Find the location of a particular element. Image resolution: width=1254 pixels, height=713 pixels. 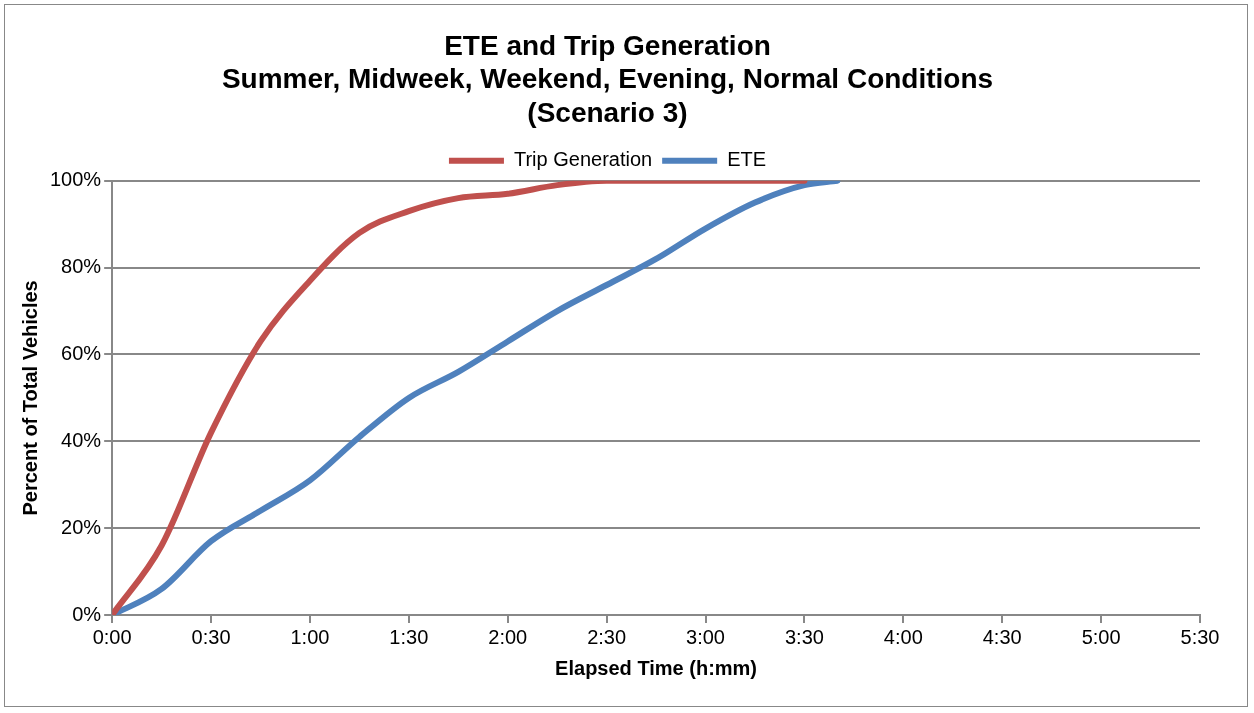

x-tick-label: 1:30 is located at coordinates (409, 636).